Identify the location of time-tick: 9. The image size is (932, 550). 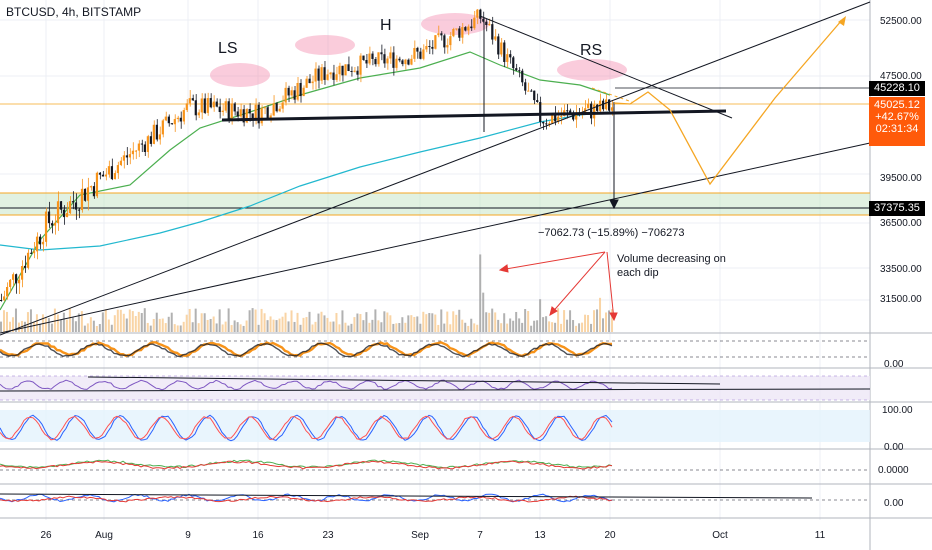
(188, 535).